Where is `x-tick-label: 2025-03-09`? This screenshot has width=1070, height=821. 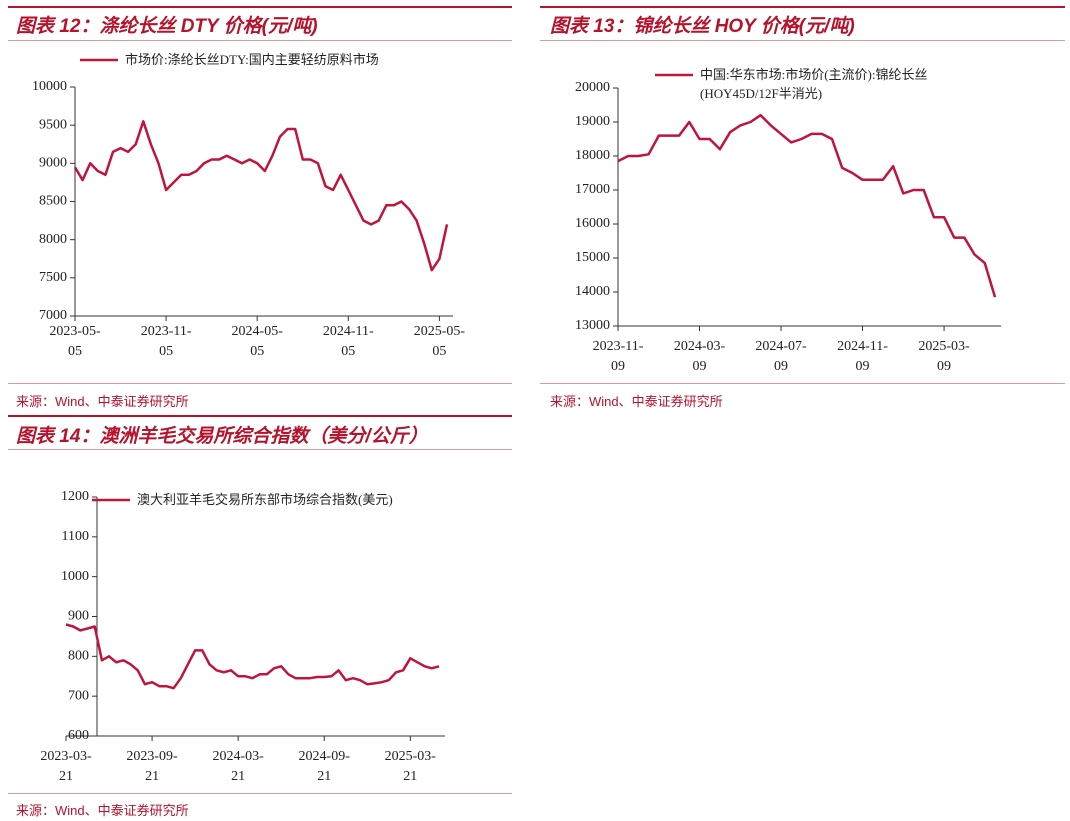
x-tick-label: 2025-03-09 is located at coordinates (944, 356).